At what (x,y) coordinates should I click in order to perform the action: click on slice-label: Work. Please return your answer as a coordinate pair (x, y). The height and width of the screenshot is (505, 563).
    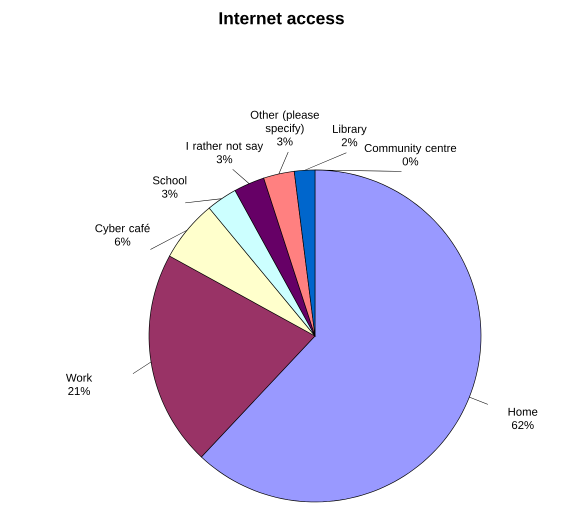
    Looking at the image, I should click on (79, 377).